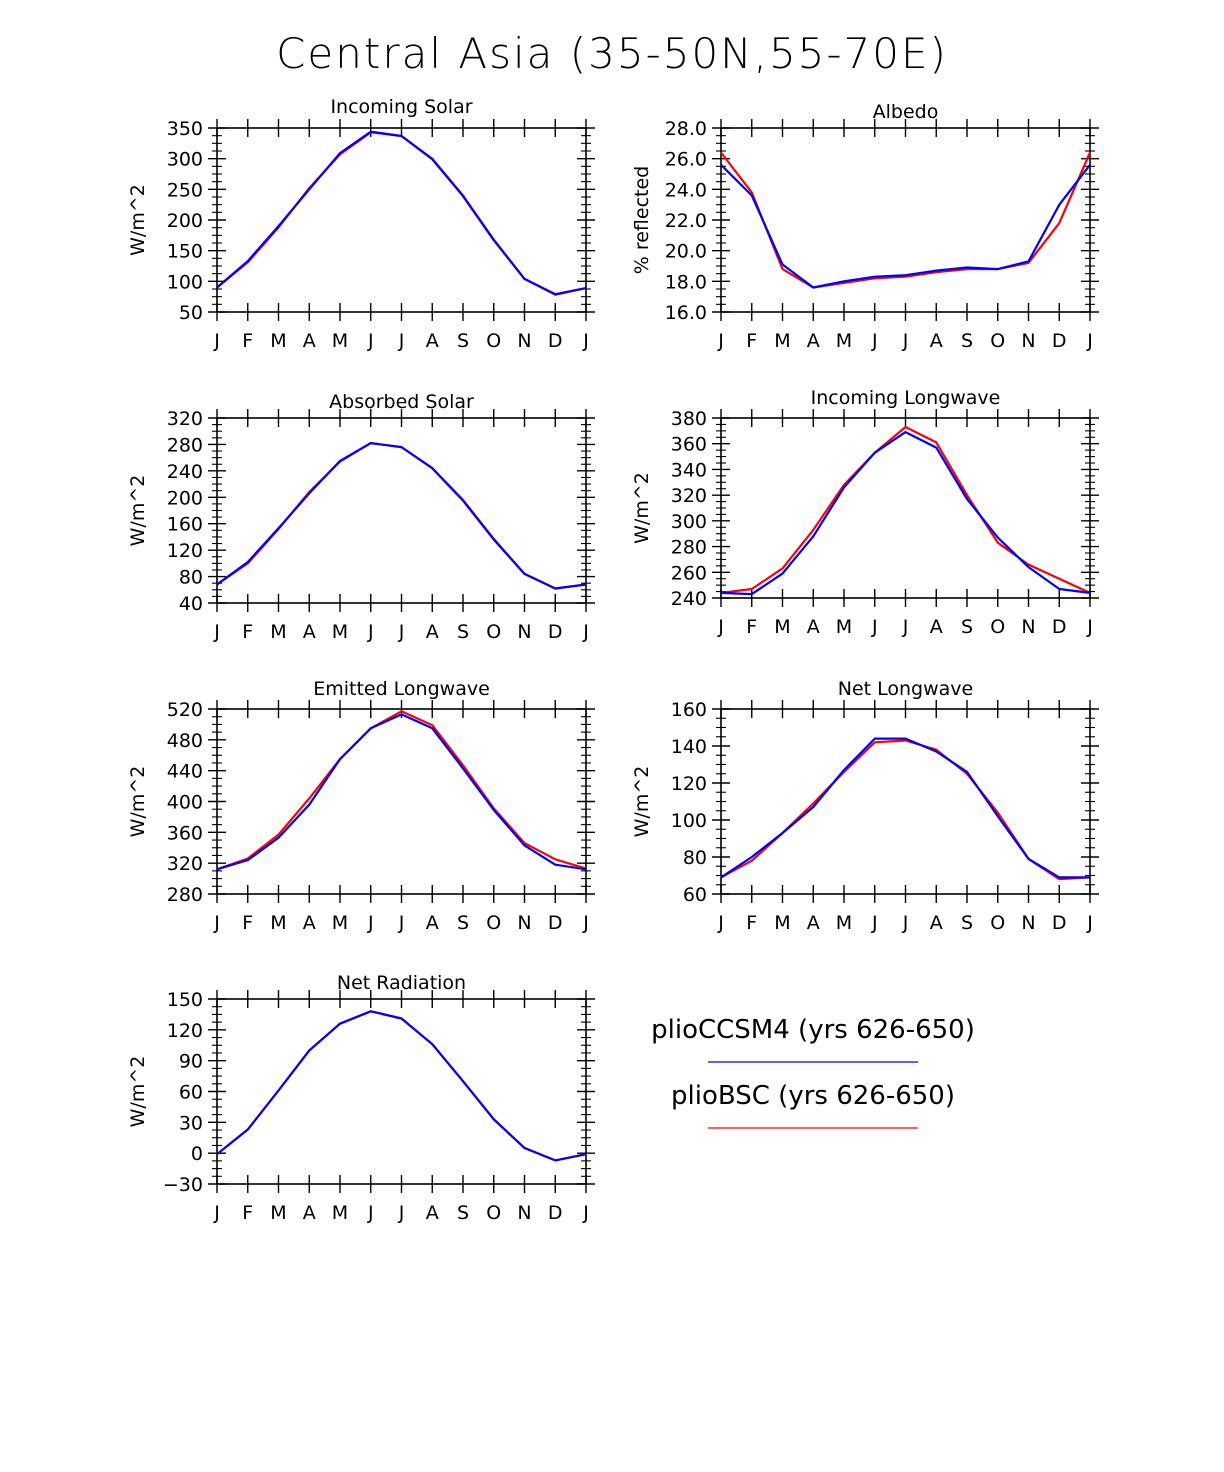 The image size is (1224, 1472). What do you see at coordinates (642, 220) in the screenshot?
I see `y-axis-label: % reflected` at bounding box center [642, 220].